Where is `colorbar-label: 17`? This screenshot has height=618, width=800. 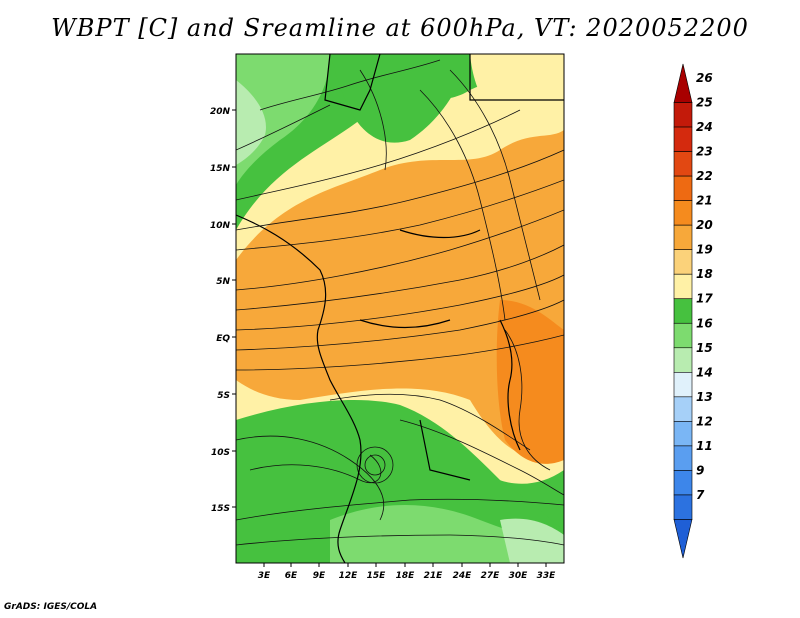 colorbar-label: 17 is located at coordinates (704, 299).